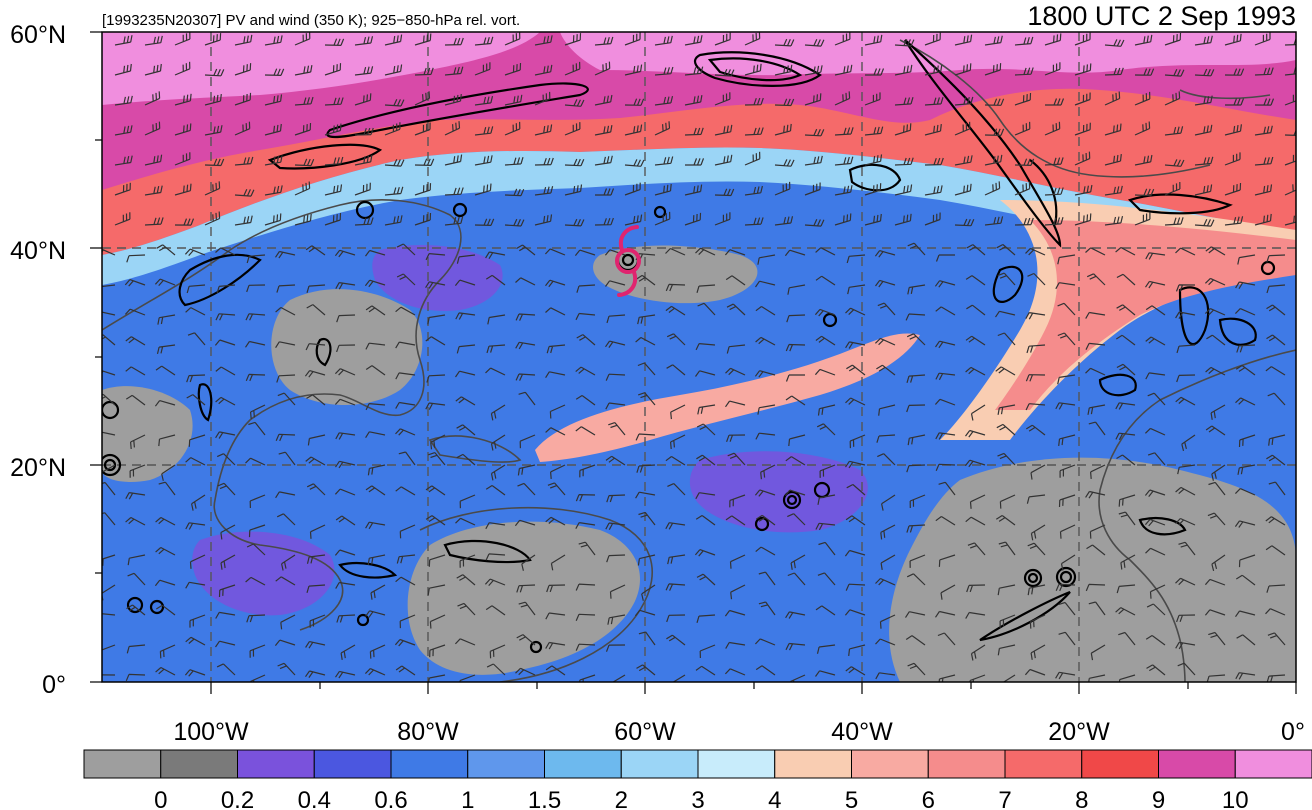 The width and height of the screenshot is (1312, 810). Describe the element at coordinates (1145, 315) in the screenshot. I see `pv-east-atlantic-ridge-core` at that location.